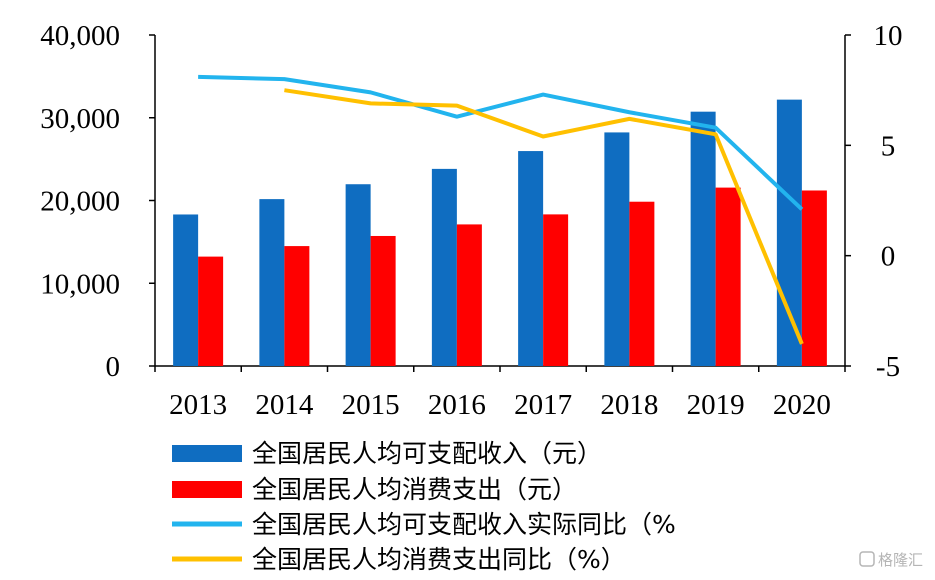 This screenshot has height=580, width=935. What do you see at coordinates (873, 201) in the screenshot?
I see `right-axis: -5 0 5 10` at bounding box center [873, 201].